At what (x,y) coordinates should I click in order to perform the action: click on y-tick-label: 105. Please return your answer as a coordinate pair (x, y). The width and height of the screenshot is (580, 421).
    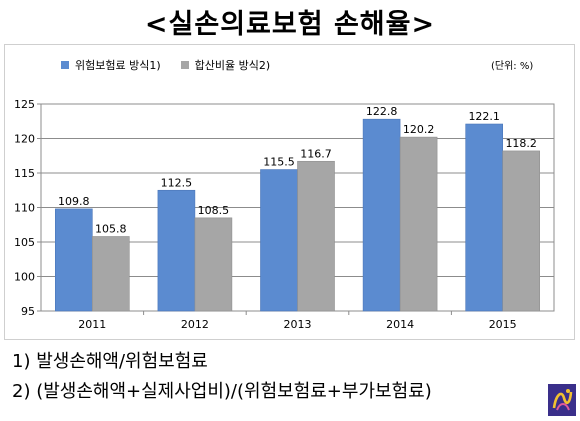
    Looking at the image, I should click on (24, 242).